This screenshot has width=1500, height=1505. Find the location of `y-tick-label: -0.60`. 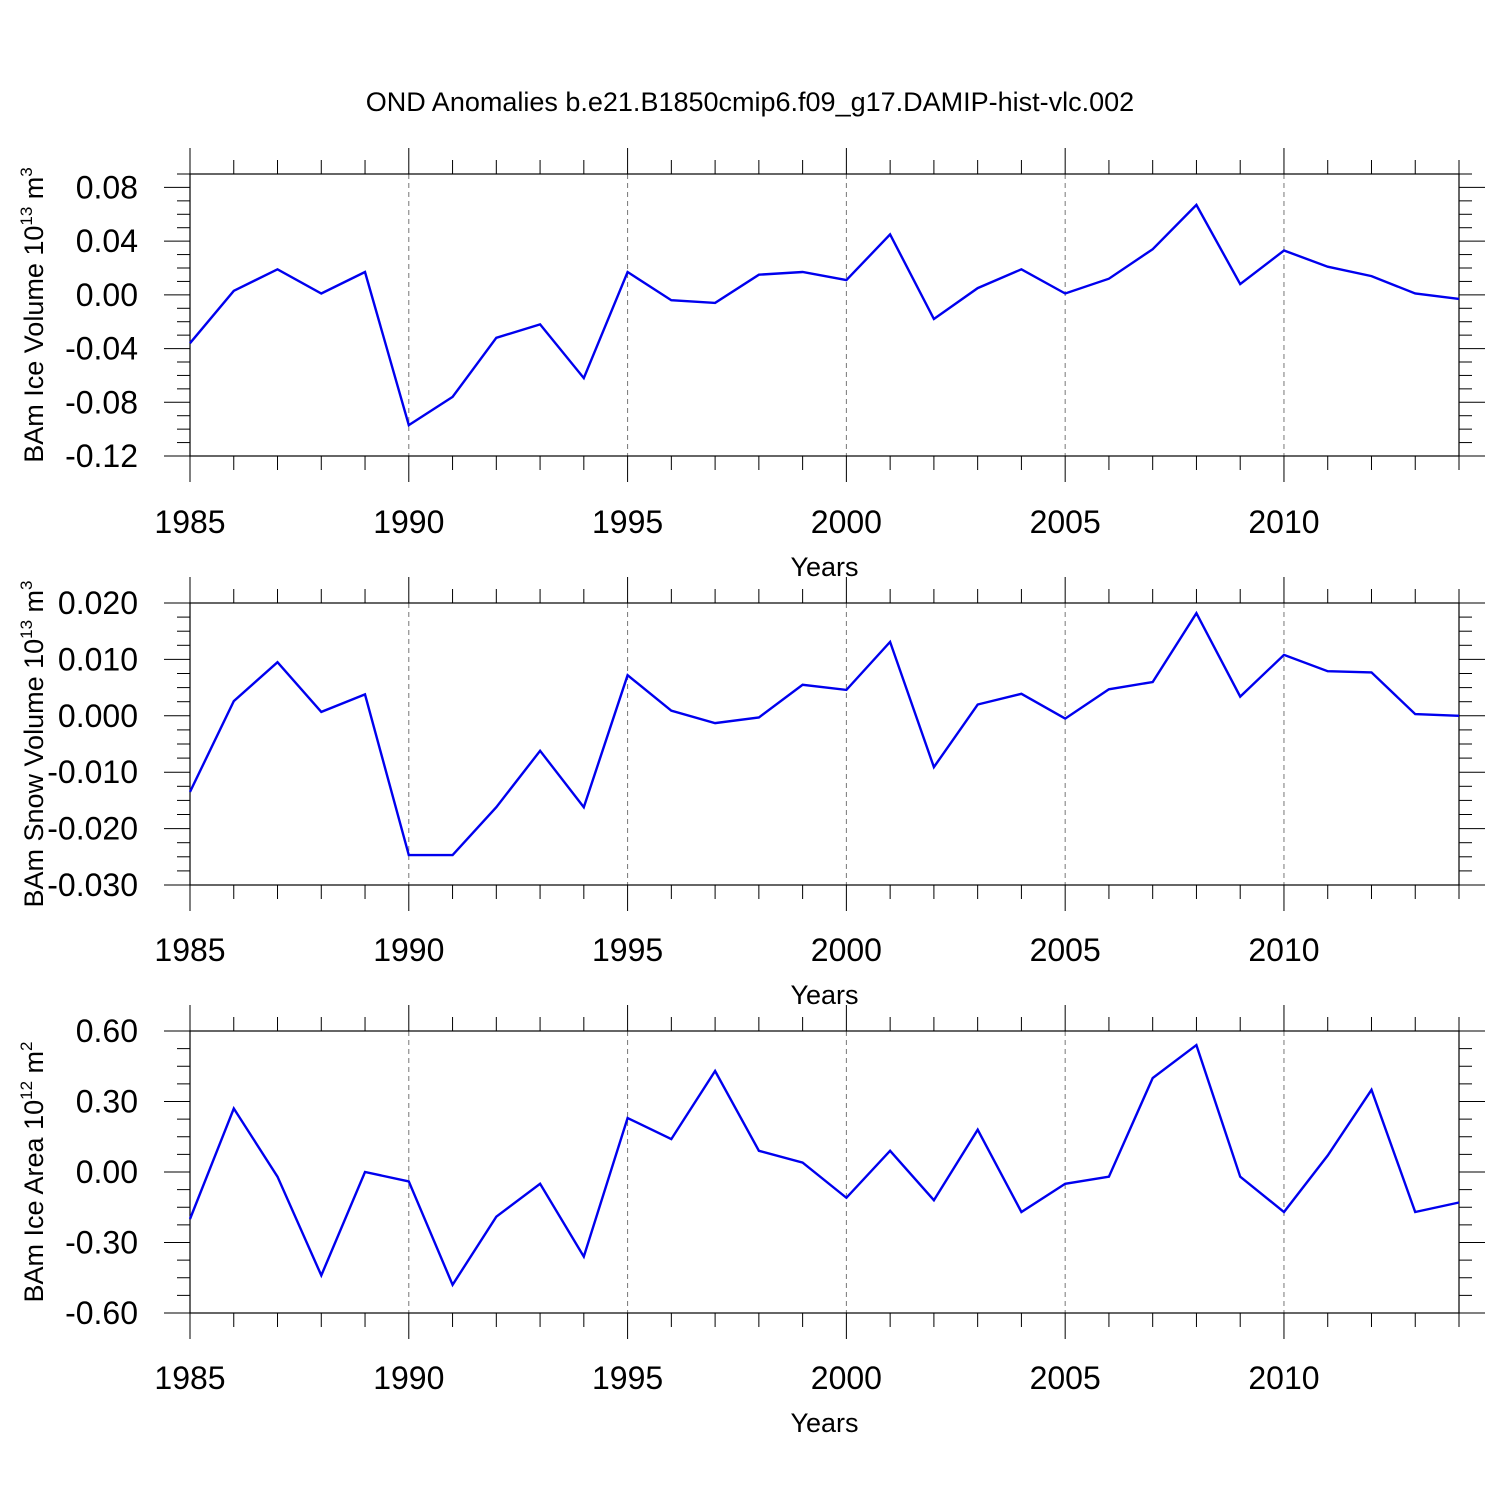

y-tick-label: -0.60 is located at coordinates (101, 1313).